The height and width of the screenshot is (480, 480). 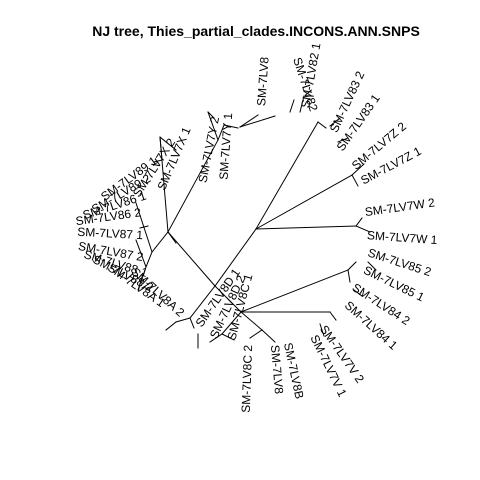 I want to click on branch-right-h, so click(x=363, y=229).